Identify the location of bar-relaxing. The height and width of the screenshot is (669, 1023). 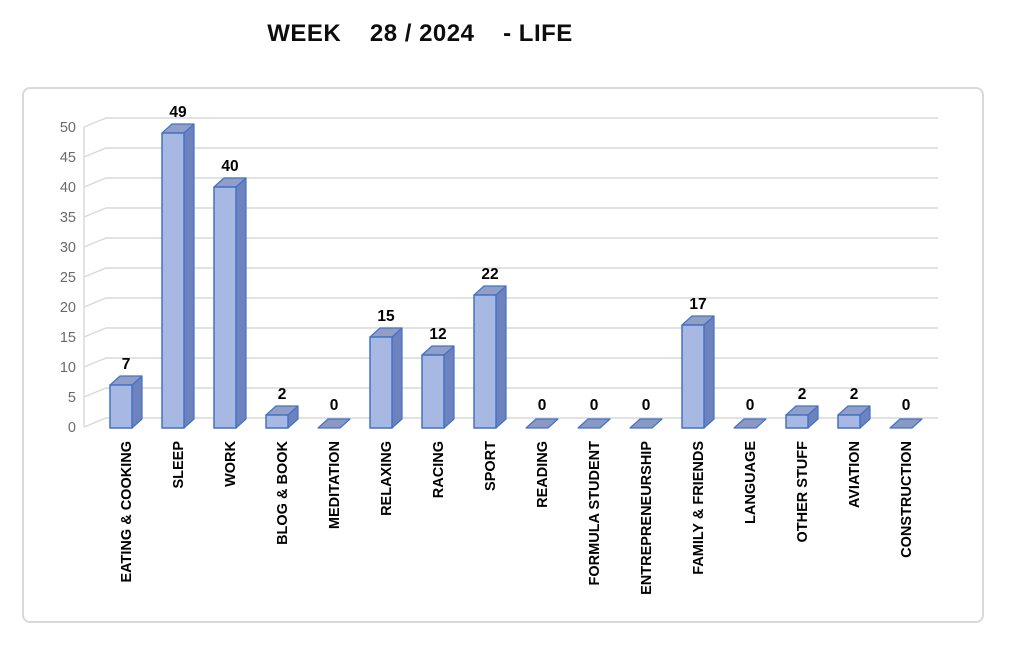
(386, 378).